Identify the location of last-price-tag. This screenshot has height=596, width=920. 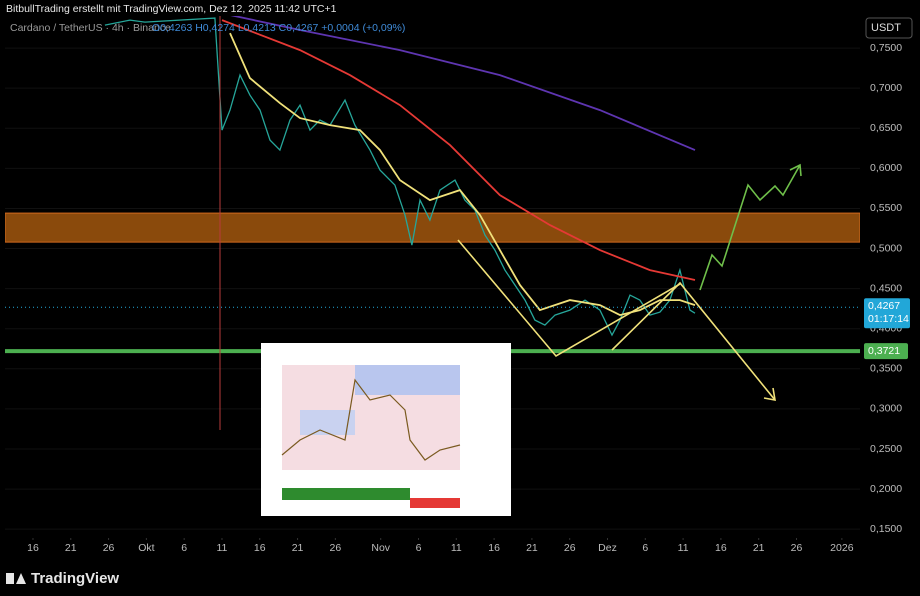
(887, 313).